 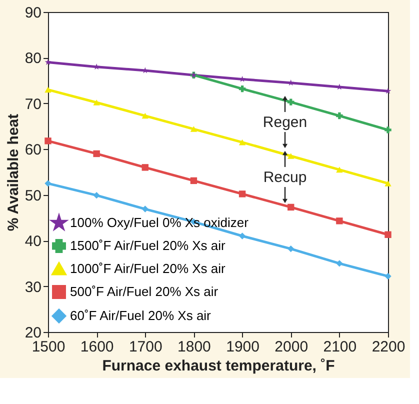 What do you see at coordinates (148, 268) in the screenshot?
I see `legend-label: 1000˚F Air/Fuel 20% Xs air` at bounding box center [148, 268].